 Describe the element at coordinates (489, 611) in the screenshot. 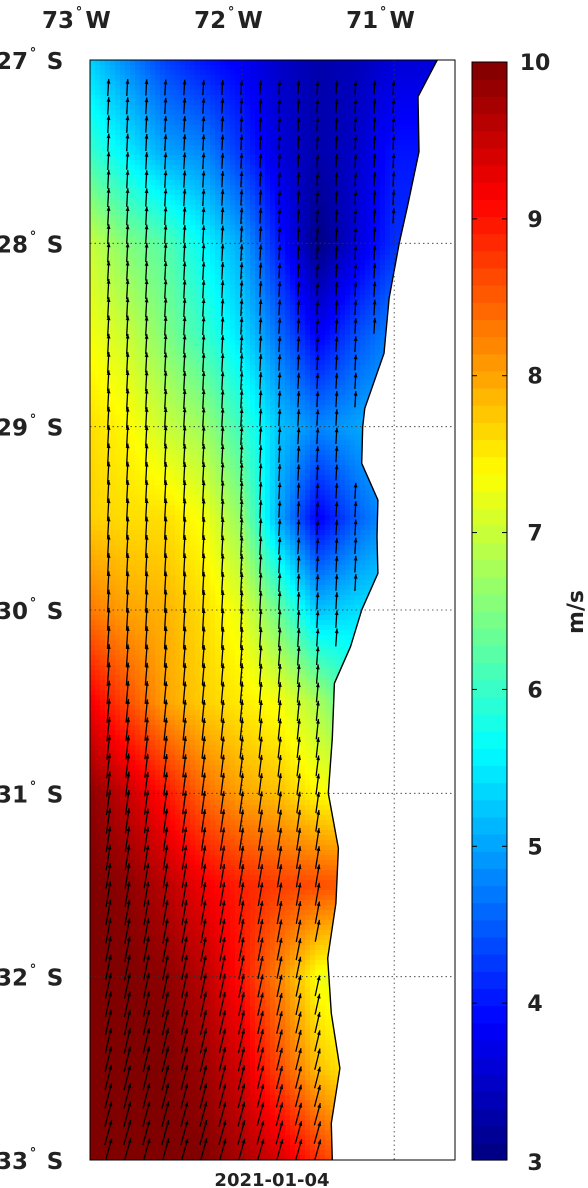

I see `colorbar-frame` at that location.